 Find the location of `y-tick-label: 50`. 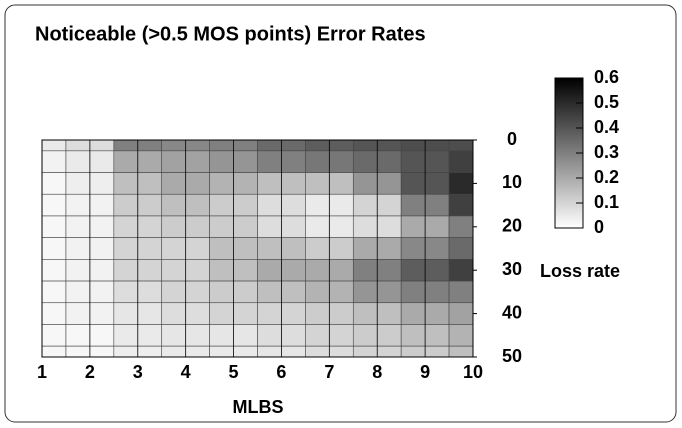

y-tick-label: 50 is located at coordinates (512, 356).